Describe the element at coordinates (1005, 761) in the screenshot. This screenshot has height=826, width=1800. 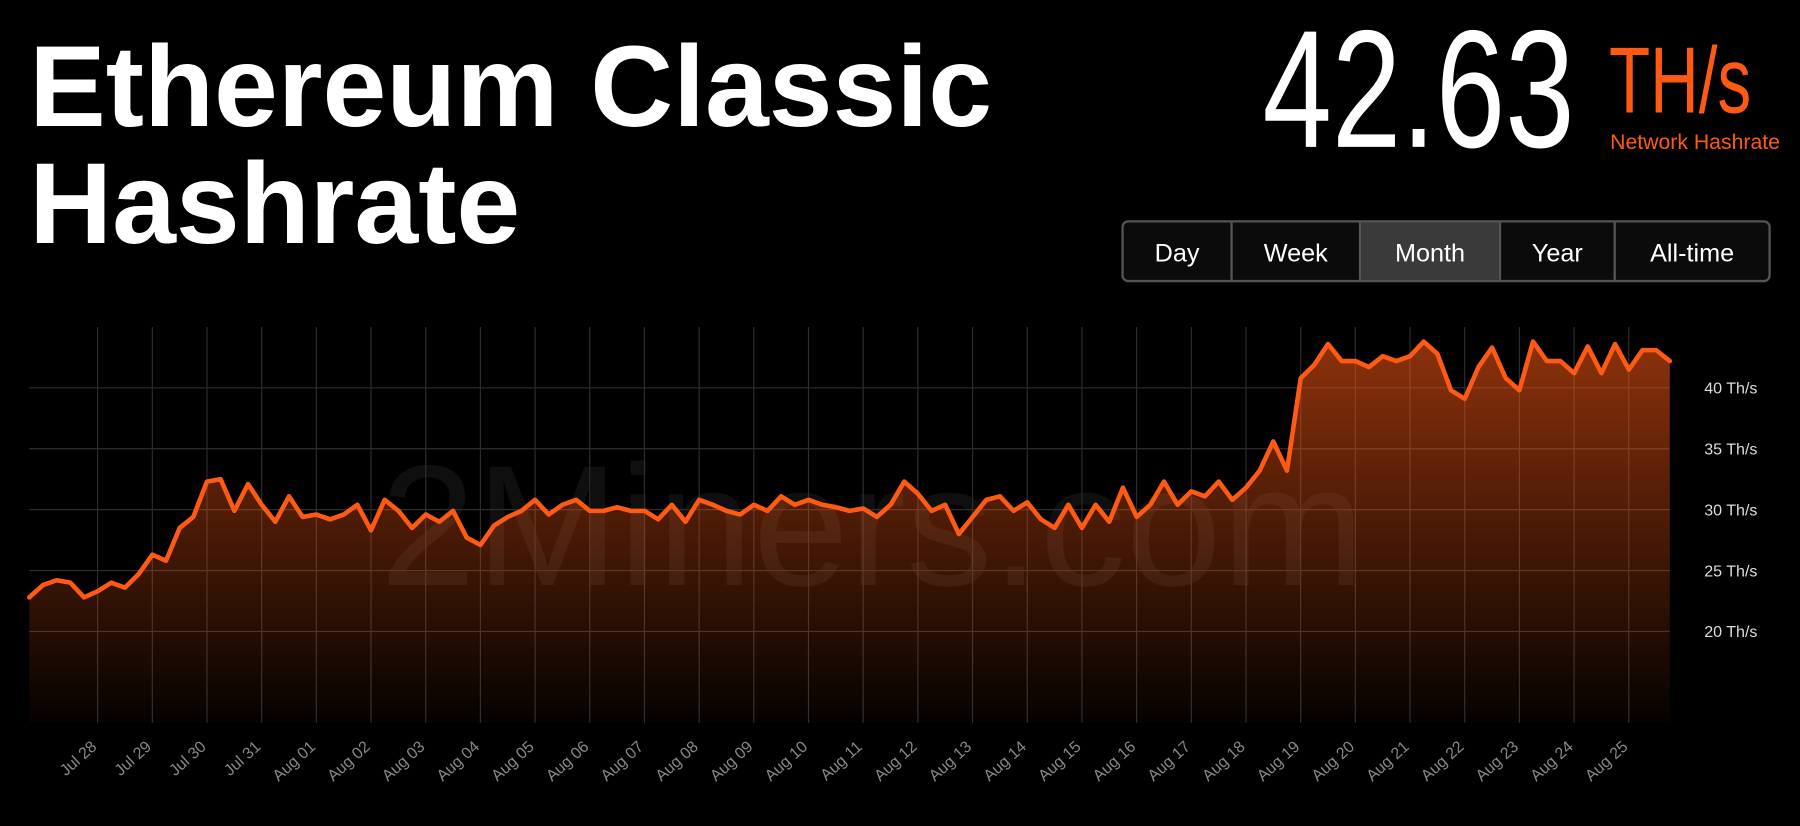
I see `x-tick-label: Aug 14` at that location.